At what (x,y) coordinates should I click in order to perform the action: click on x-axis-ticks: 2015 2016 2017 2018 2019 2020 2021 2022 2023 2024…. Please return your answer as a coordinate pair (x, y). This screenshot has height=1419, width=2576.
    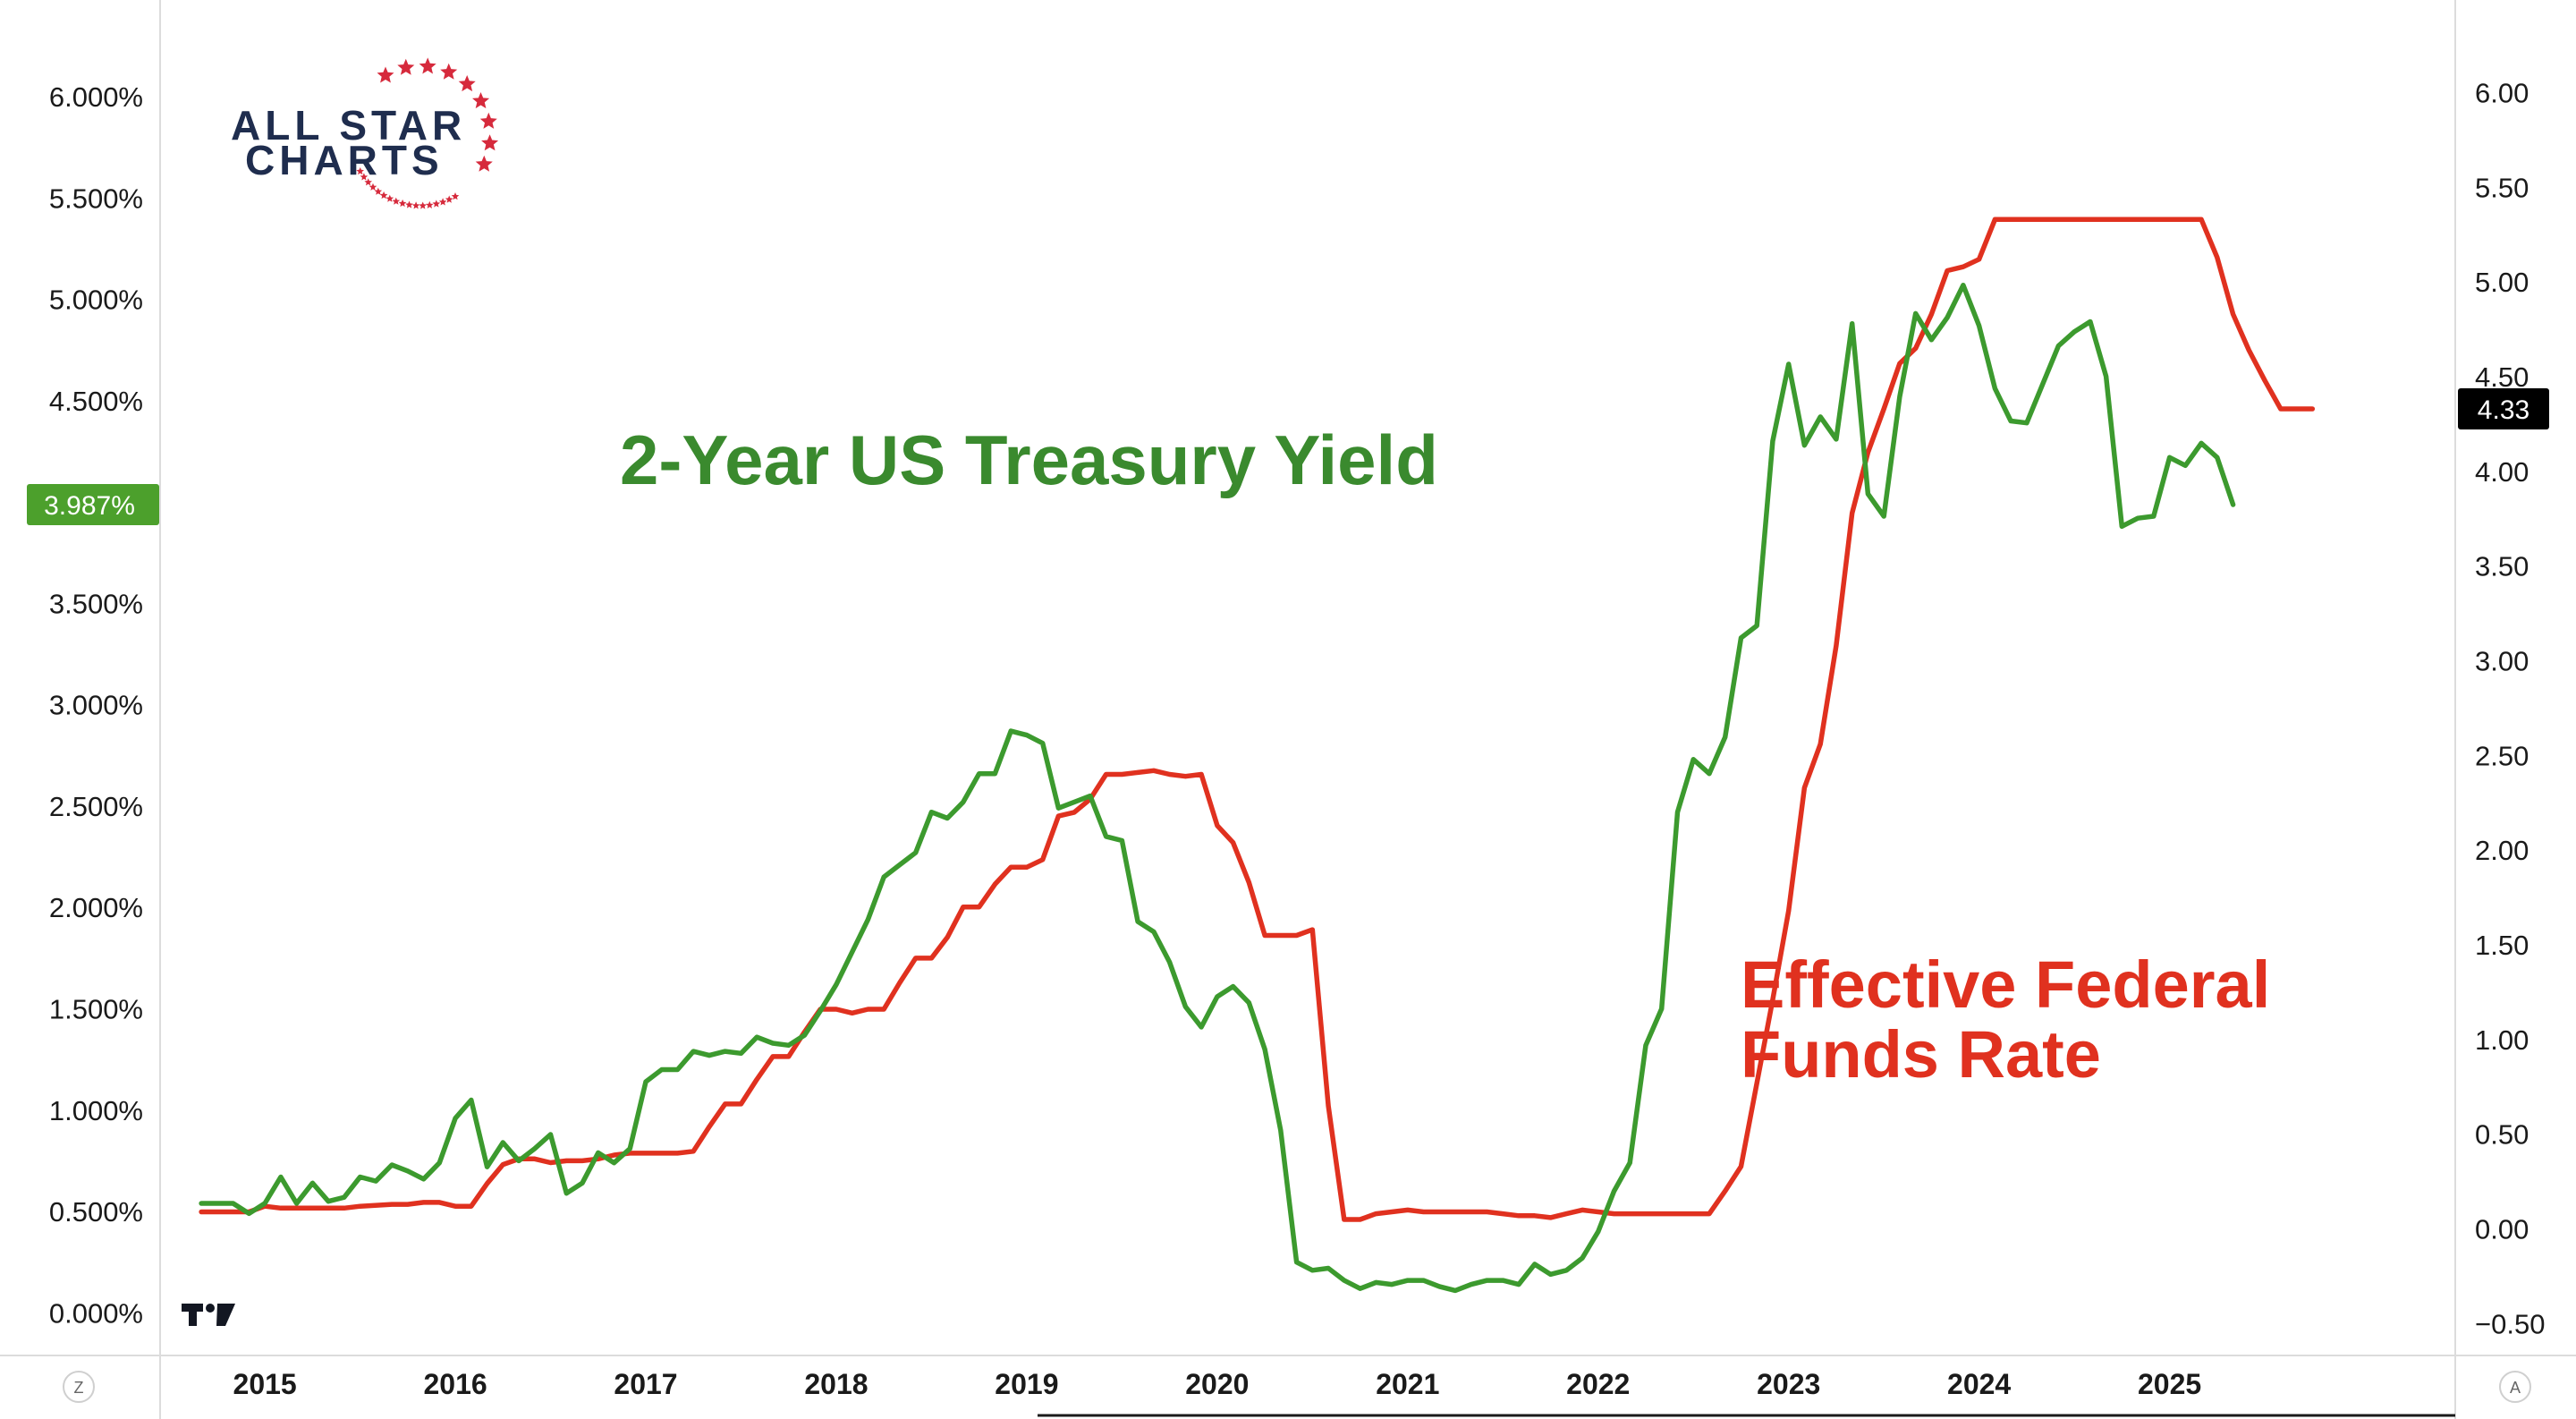
    Looking at the image, I should click on (1217, 1384).